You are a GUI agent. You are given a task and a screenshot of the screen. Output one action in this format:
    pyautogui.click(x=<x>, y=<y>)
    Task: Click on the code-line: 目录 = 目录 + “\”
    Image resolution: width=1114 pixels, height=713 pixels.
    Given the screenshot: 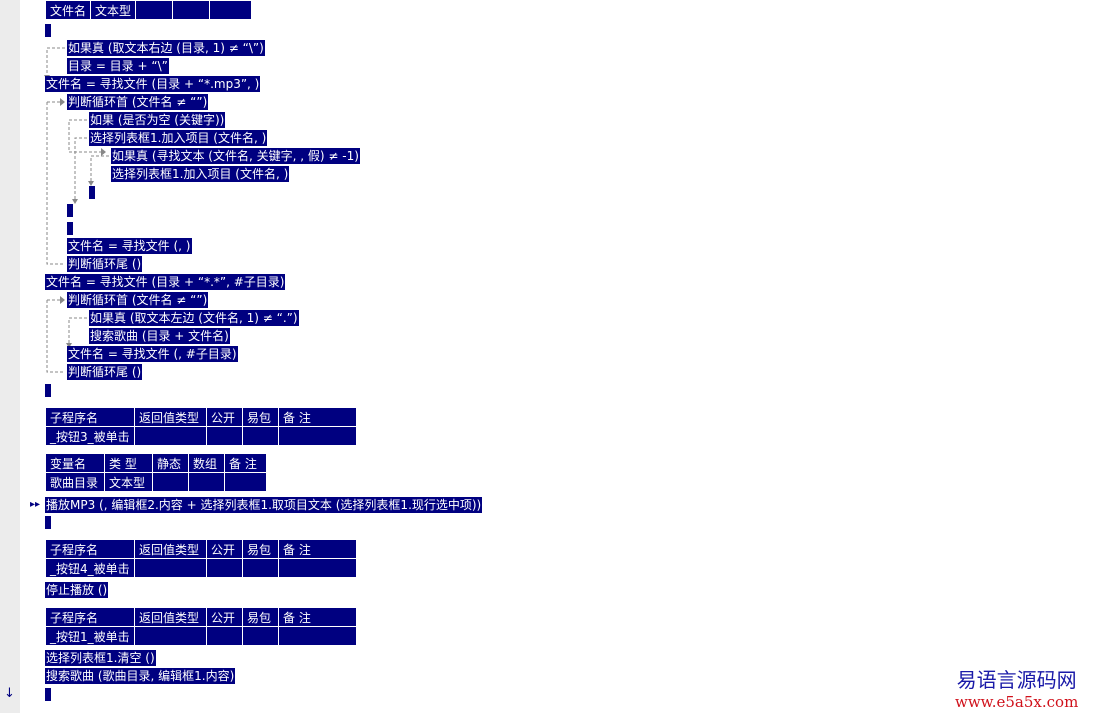 What is the action you would take?
    pyautogui.click(x=118, y=66)
    